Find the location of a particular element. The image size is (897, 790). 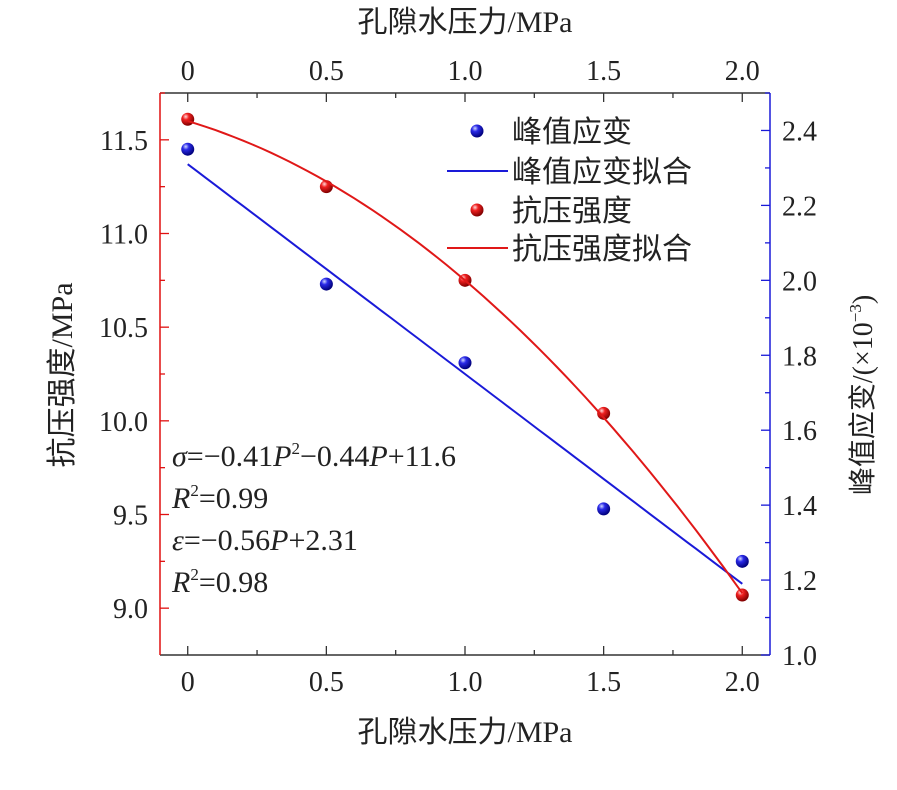

y-axis-label-right-main: 峰值应变/(×10 is located at coordinates (863, 408).